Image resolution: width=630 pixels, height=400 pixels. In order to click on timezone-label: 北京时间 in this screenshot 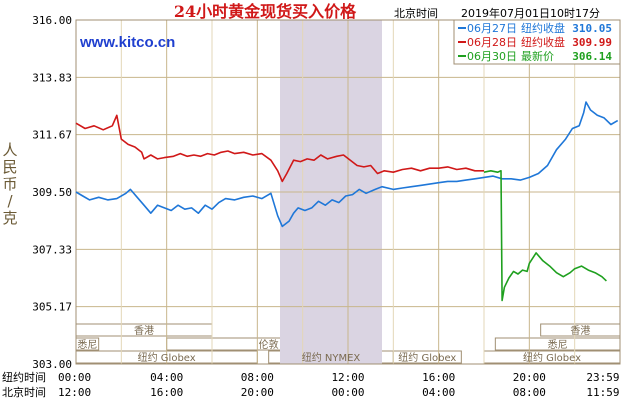, I will do `click(416, 13)`.